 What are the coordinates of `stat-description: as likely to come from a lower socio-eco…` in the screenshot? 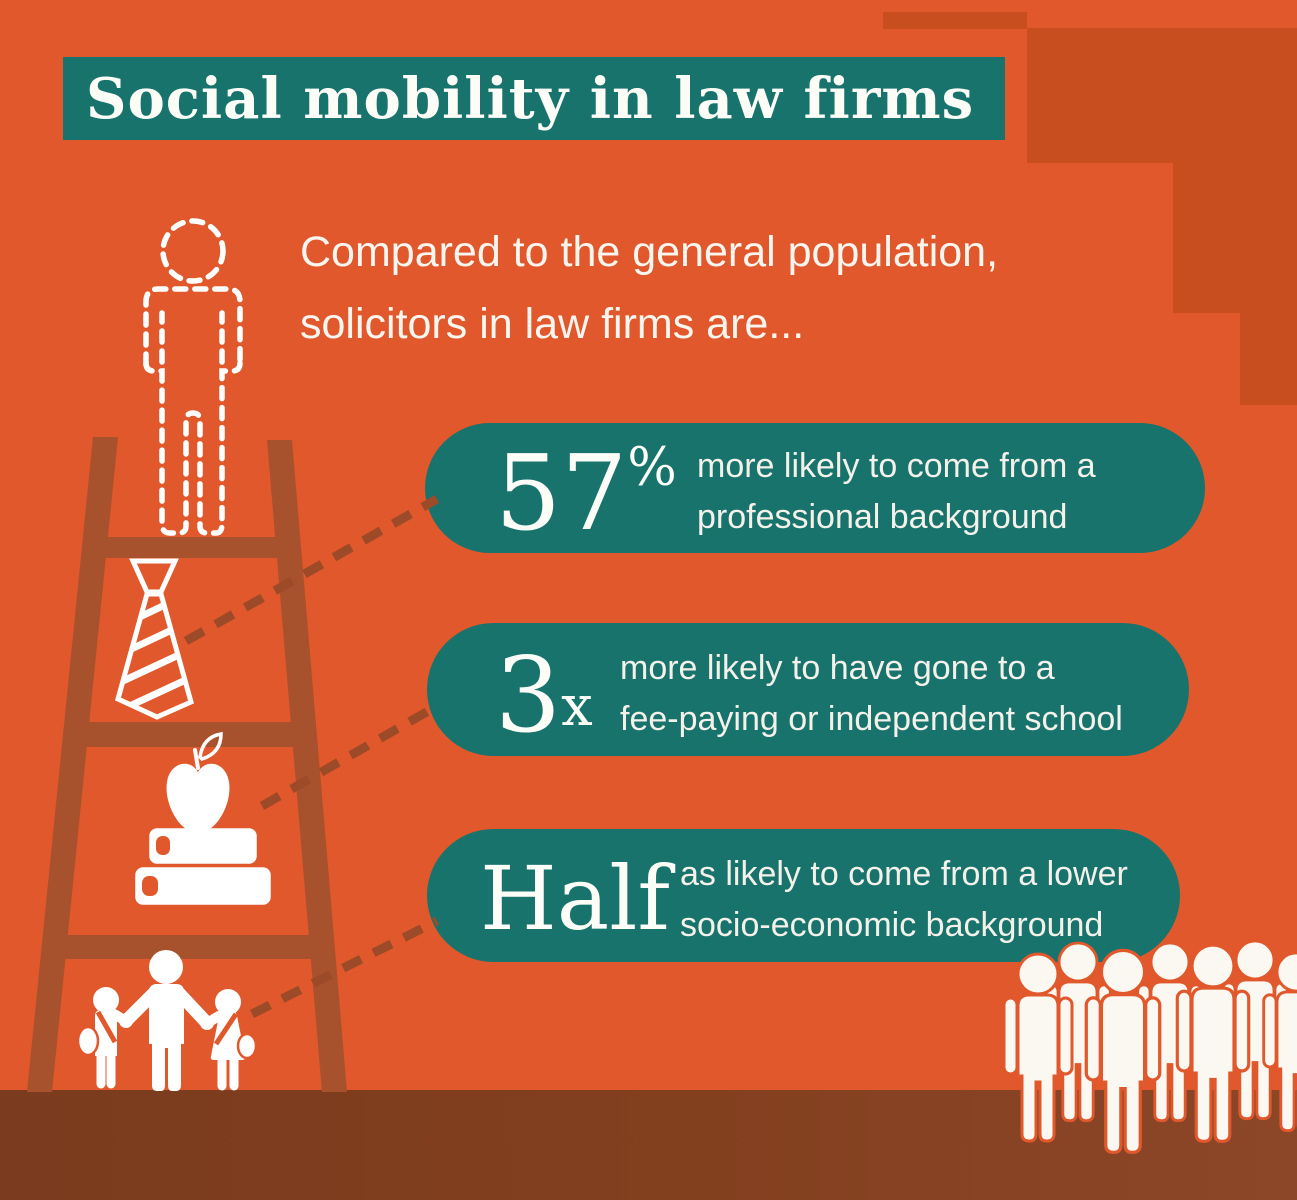 It's located at (904, 899).